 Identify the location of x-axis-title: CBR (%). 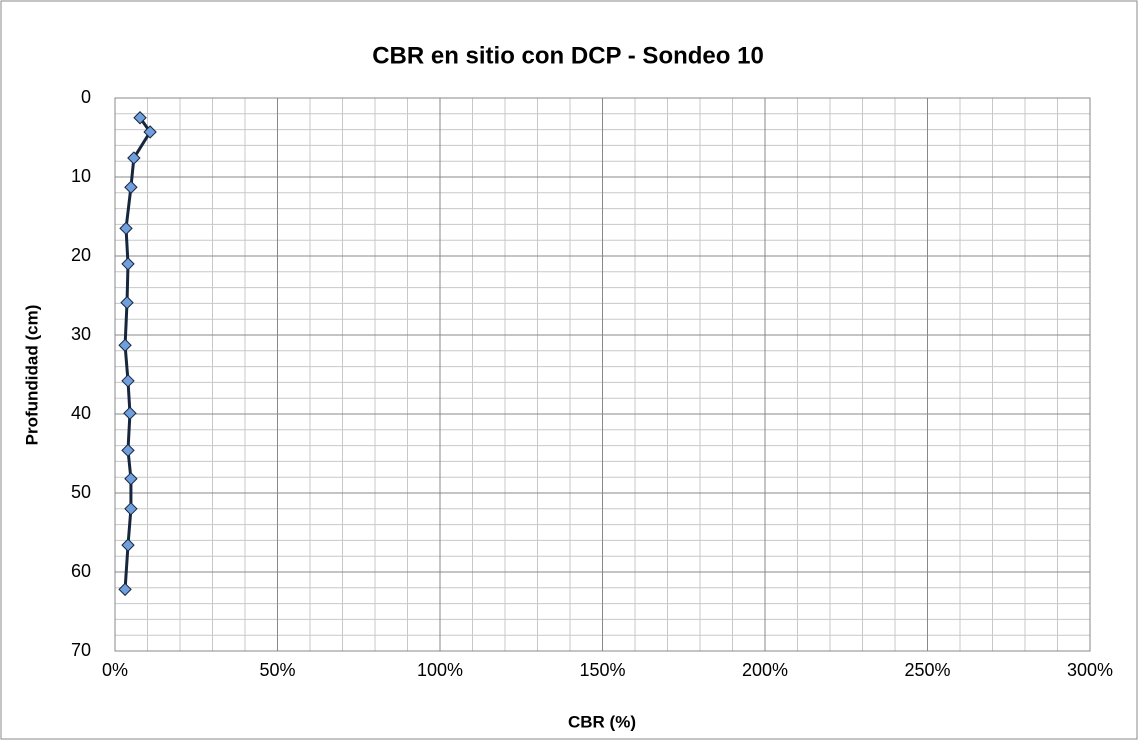
(602, 721).